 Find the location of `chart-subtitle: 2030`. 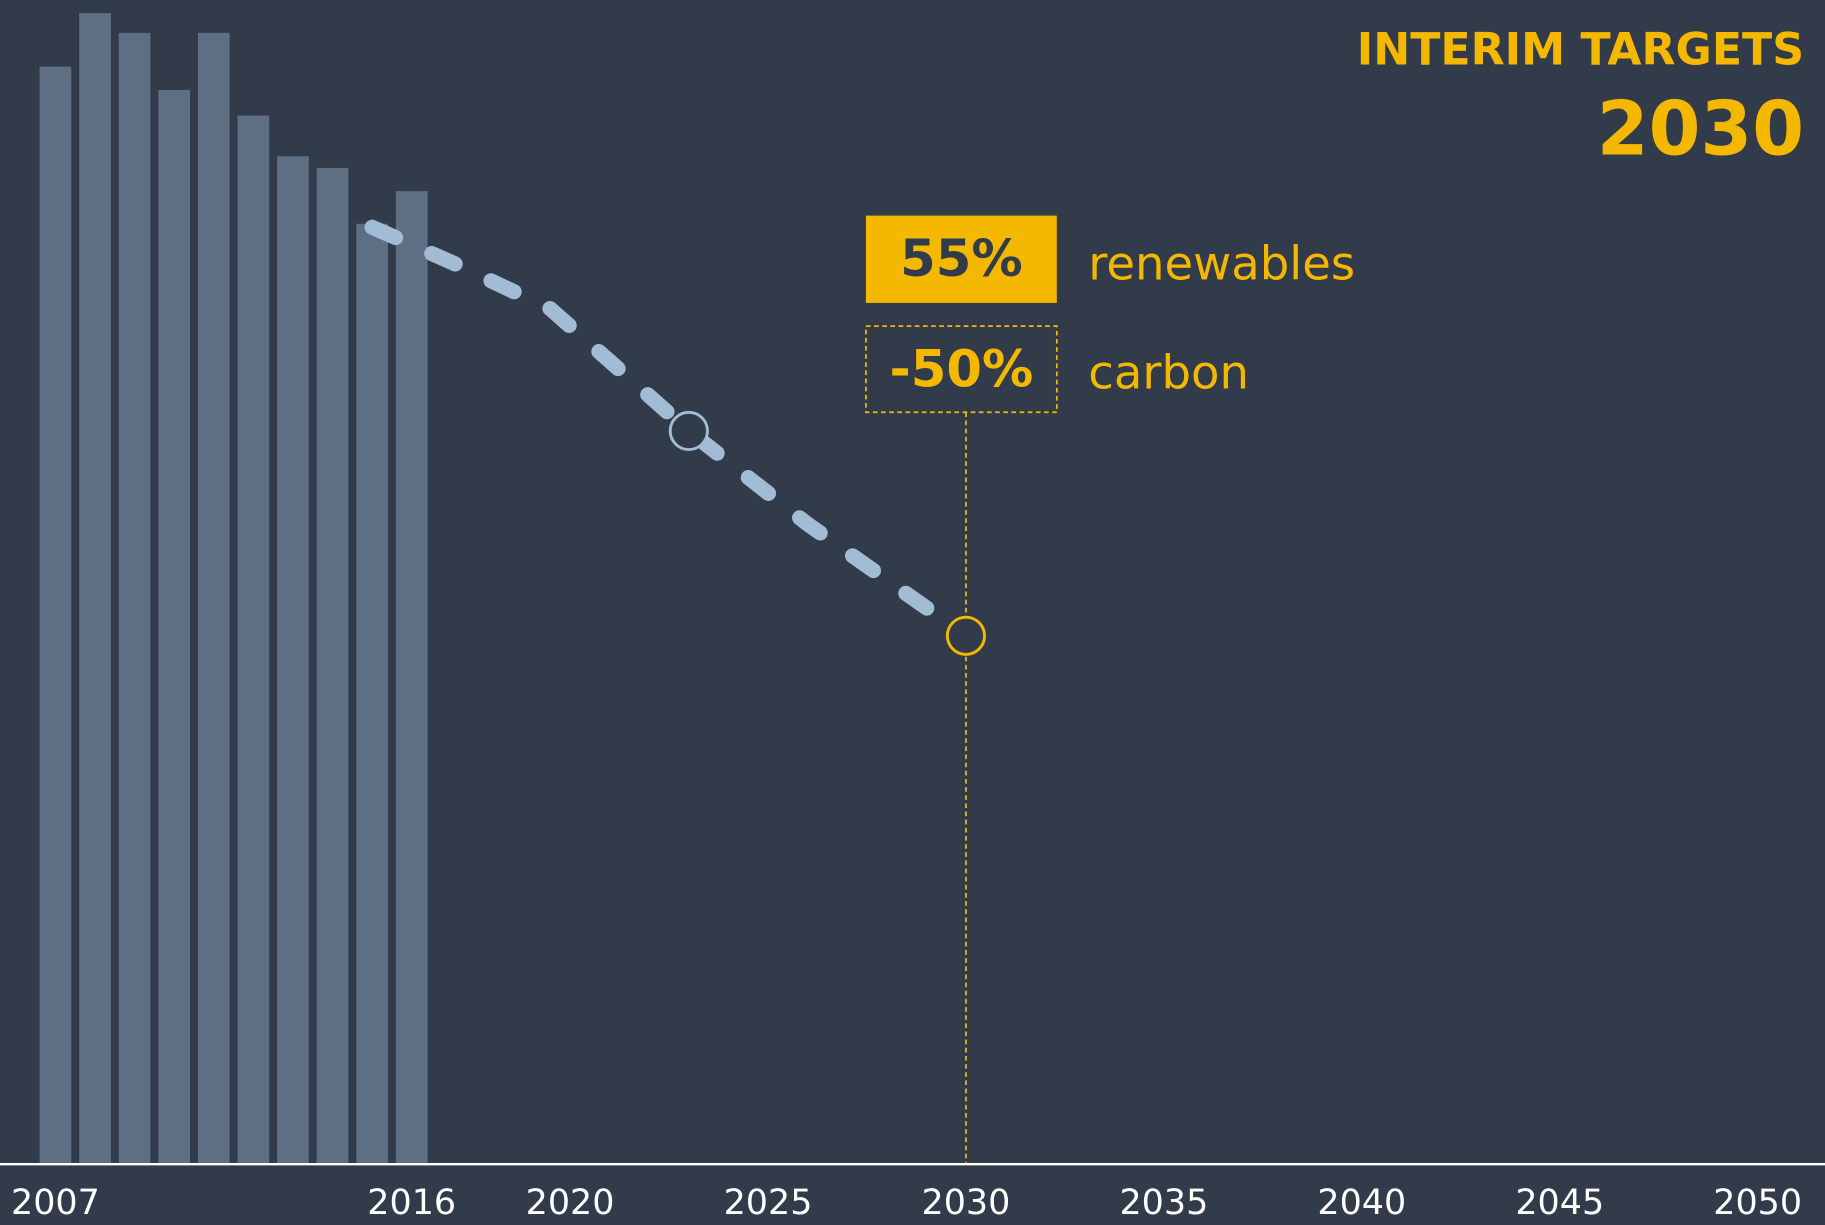

chart-subtitle: 2030 is located at coordinates (1700, 129).